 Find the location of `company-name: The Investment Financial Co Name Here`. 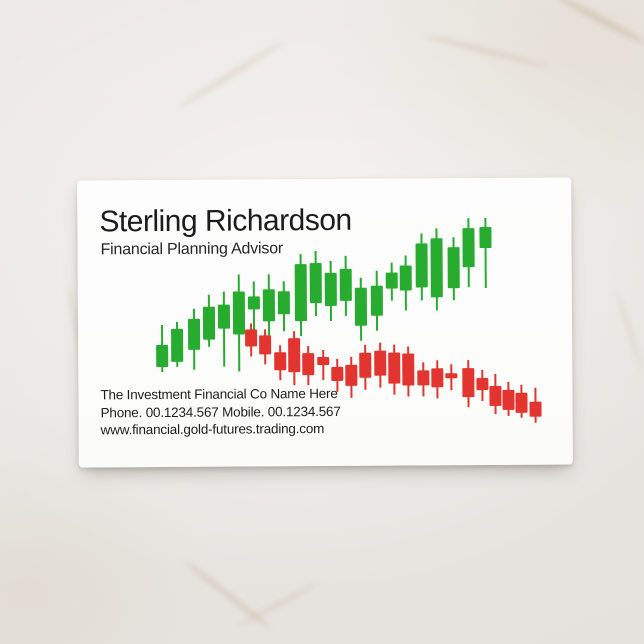

company-name: The Investment Financial Co Name Here is located at coordinates (219, 394).